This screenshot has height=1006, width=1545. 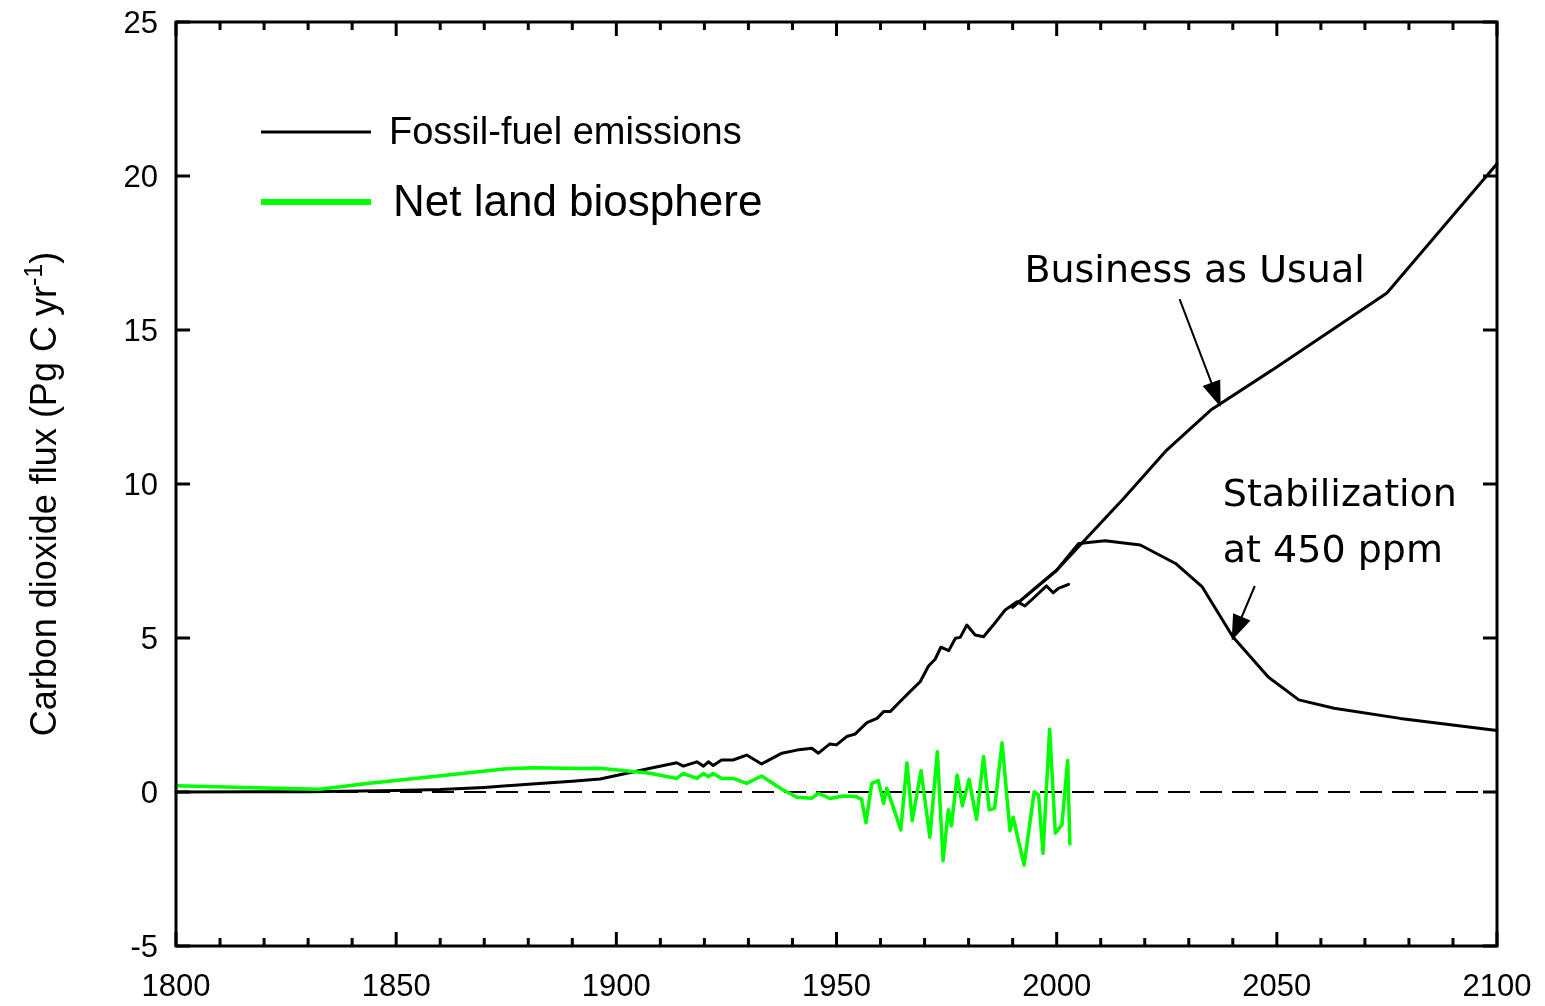 I want to click on x-tick-label: 1900, so click(x=616, y=985).